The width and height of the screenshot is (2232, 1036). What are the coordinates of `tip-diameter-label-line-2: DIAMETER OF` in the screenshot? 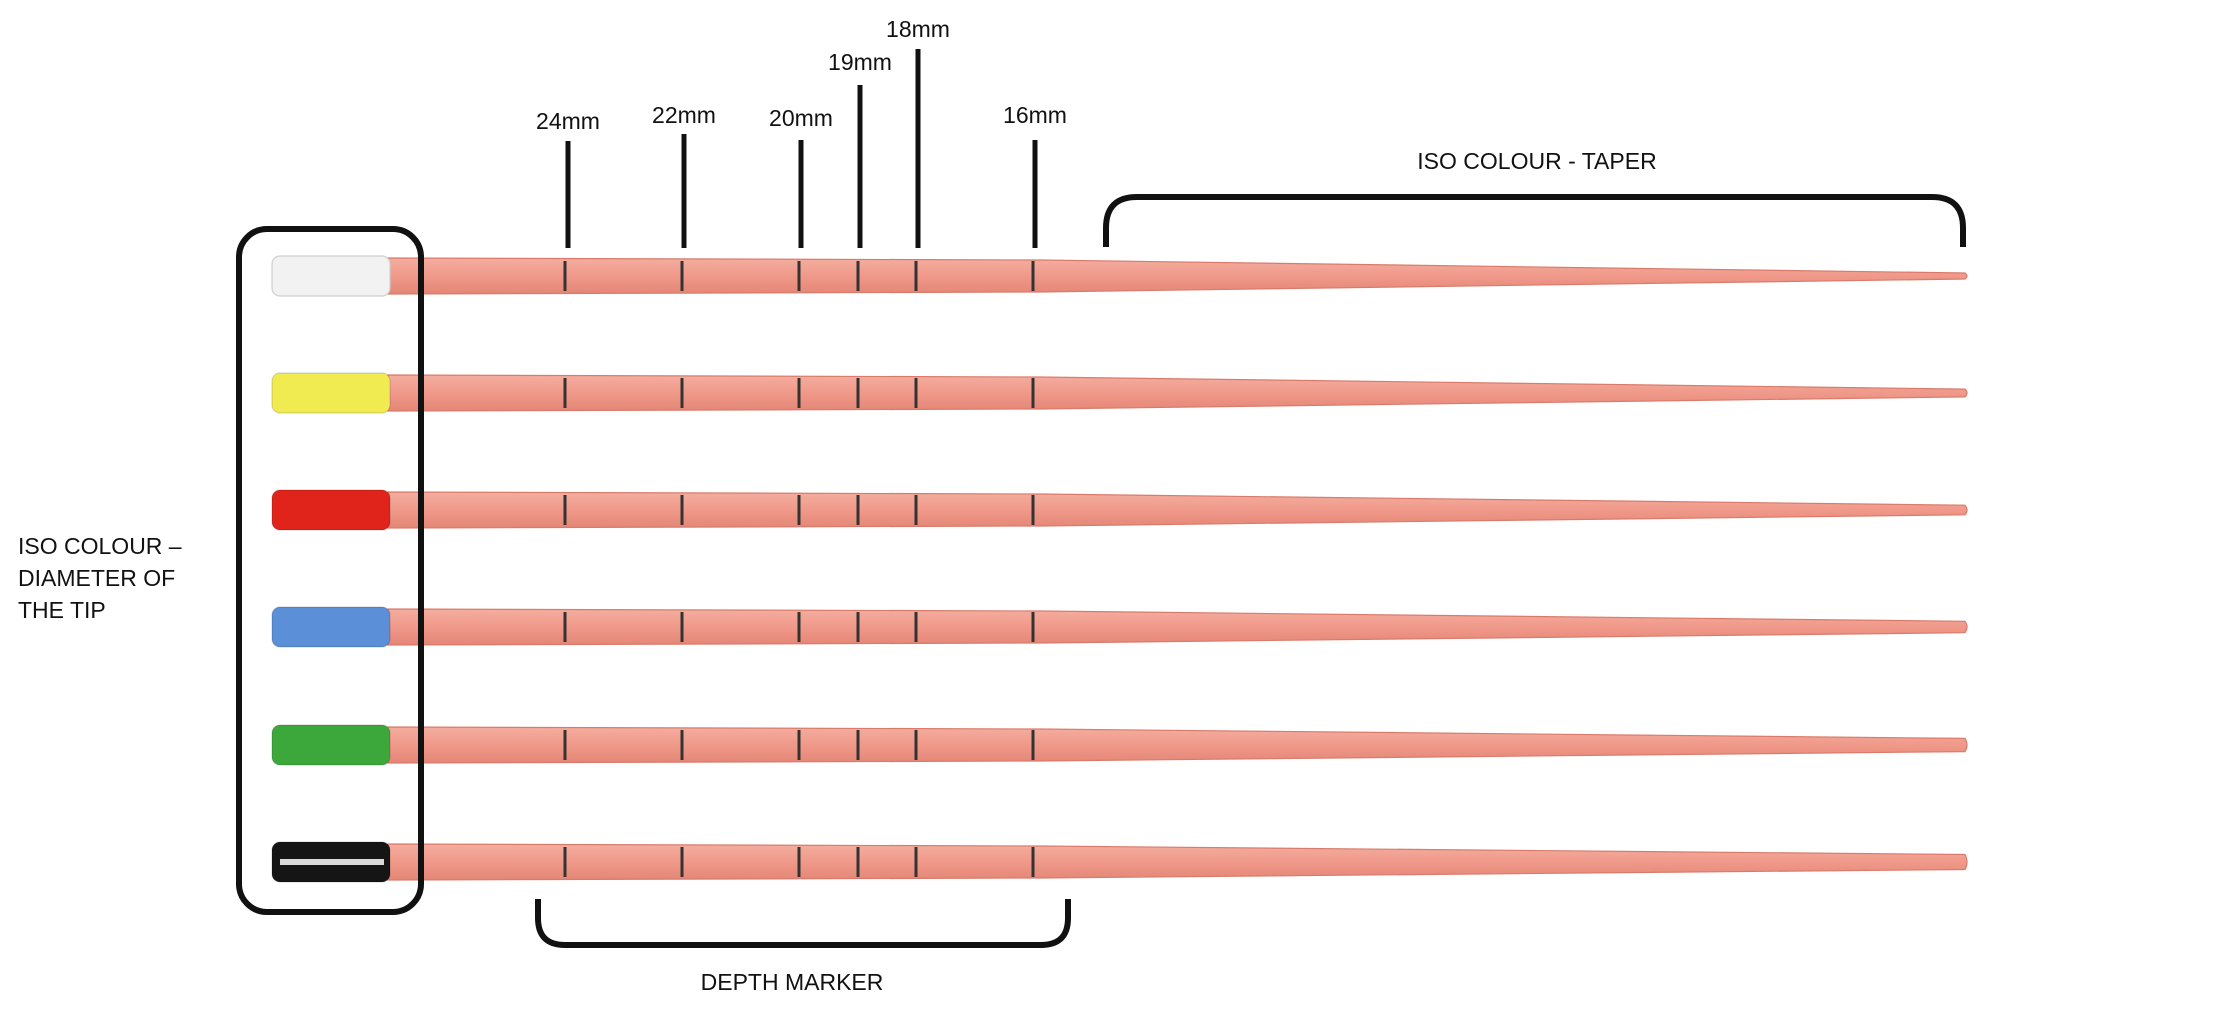 It's located at (96, 578).